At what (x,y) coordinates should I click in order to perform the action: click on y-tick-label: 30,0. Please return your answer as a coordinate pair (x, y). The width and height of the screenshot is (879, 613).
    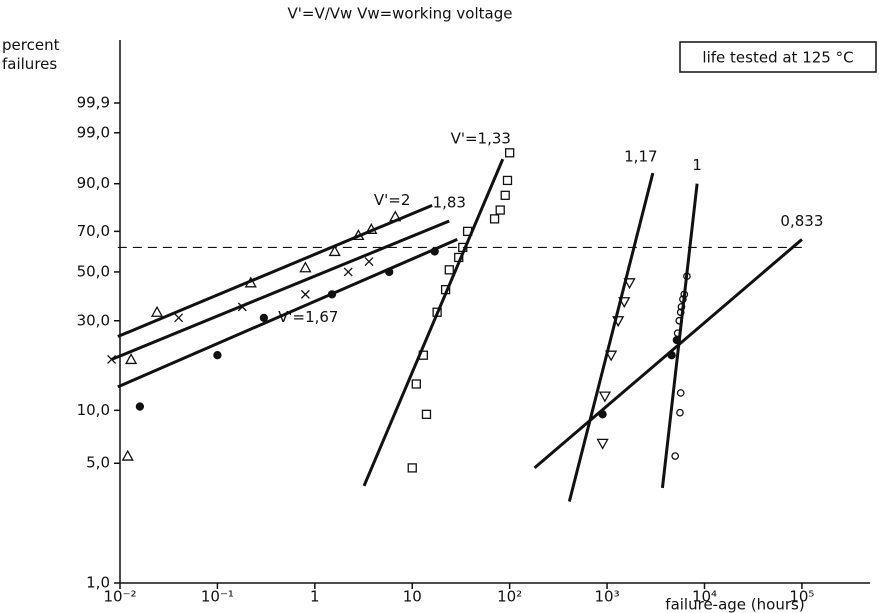
    Looking at the image, I should click on (93, 320).